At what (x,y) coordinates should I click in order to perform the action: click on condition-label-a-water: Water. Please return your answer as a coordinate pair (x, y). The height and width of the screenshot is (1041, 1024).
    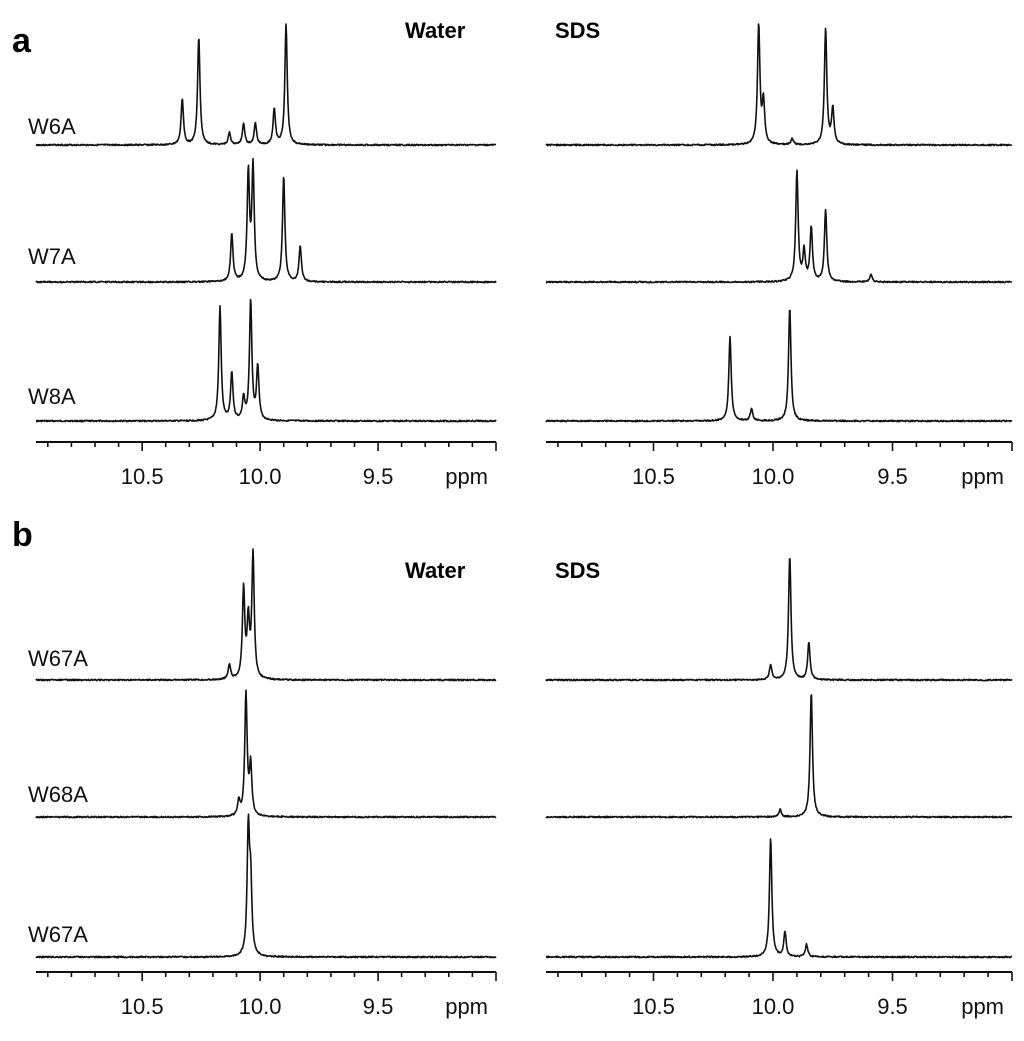
    Looking at the image, I should click on (435, 30).